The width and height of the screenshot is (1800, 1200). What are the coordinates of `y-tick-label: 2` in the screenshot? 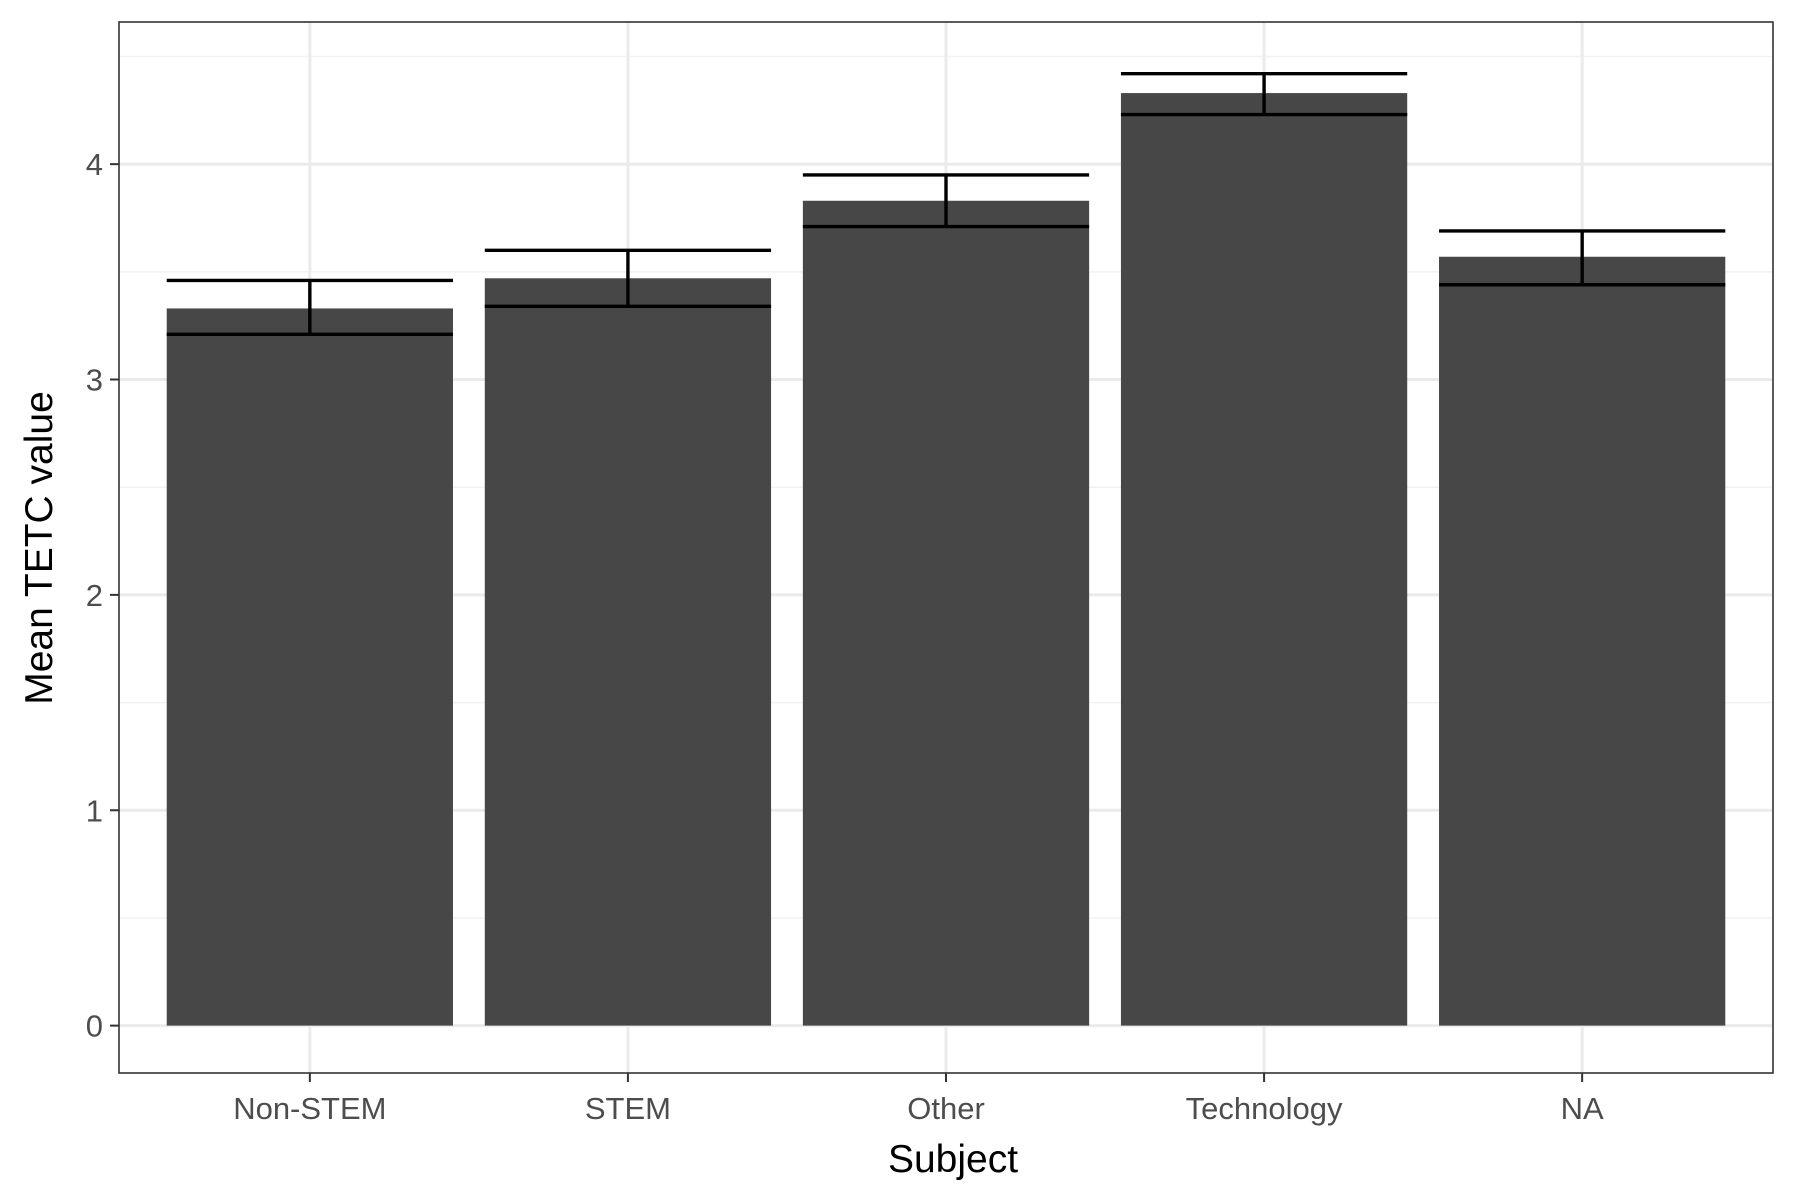 It's located at (94, 595).